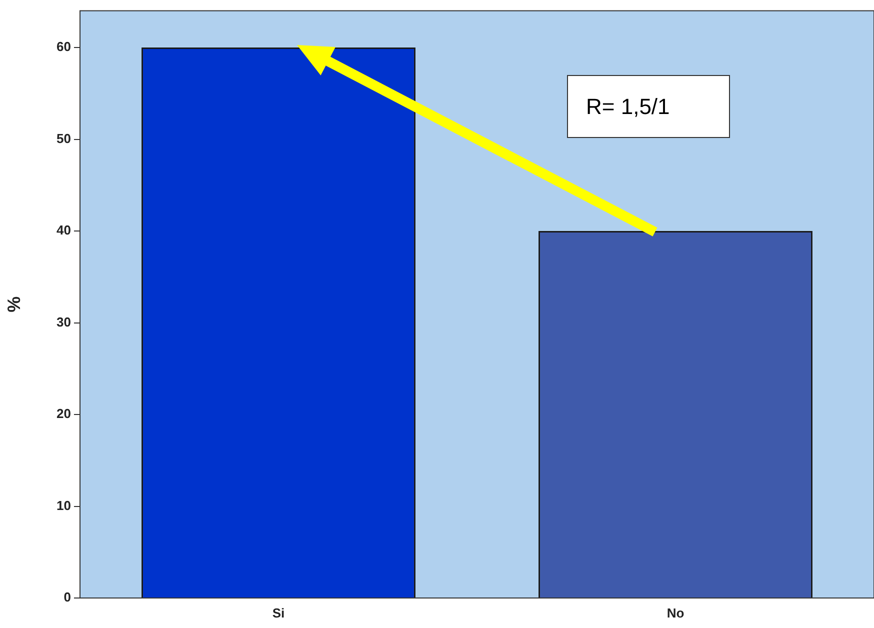  I want to click on y-tick-label: 30, so click(63, 322).